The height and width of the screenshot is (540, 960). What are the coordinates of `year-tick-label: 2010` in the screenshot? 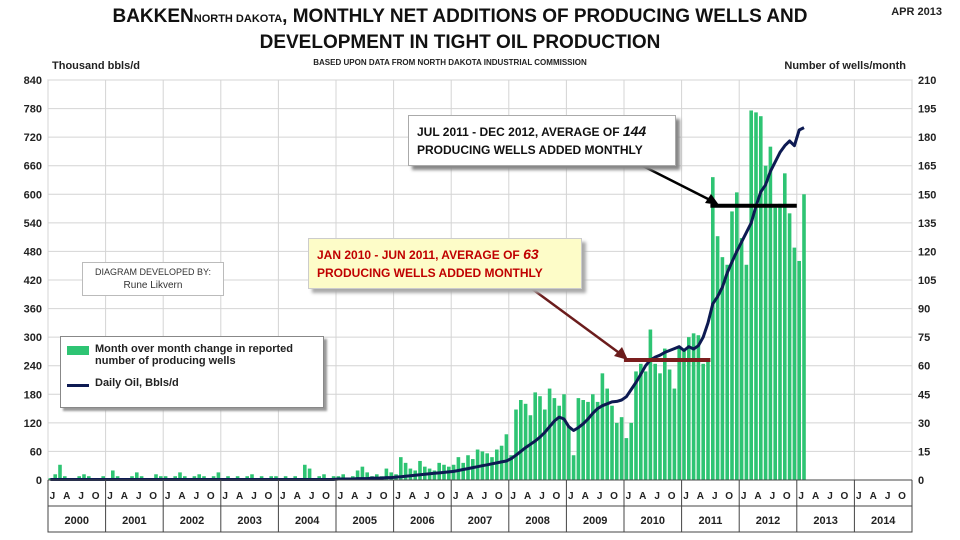 It's located at (653, 521).